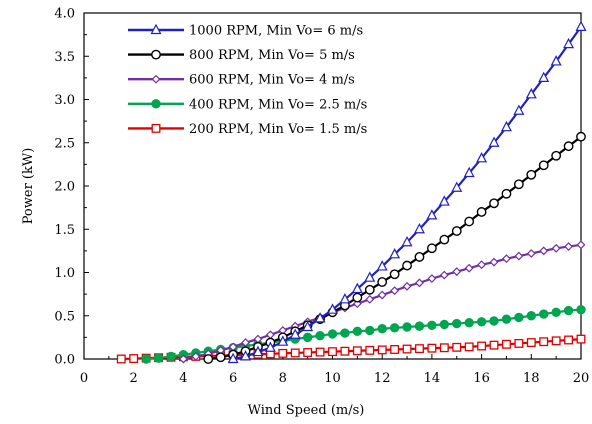 The width and height of the screenshot is (592, 424). I want to click on legend-label: 400 RPM, Min Vo= 2.5 m/s, so click(278, 104).